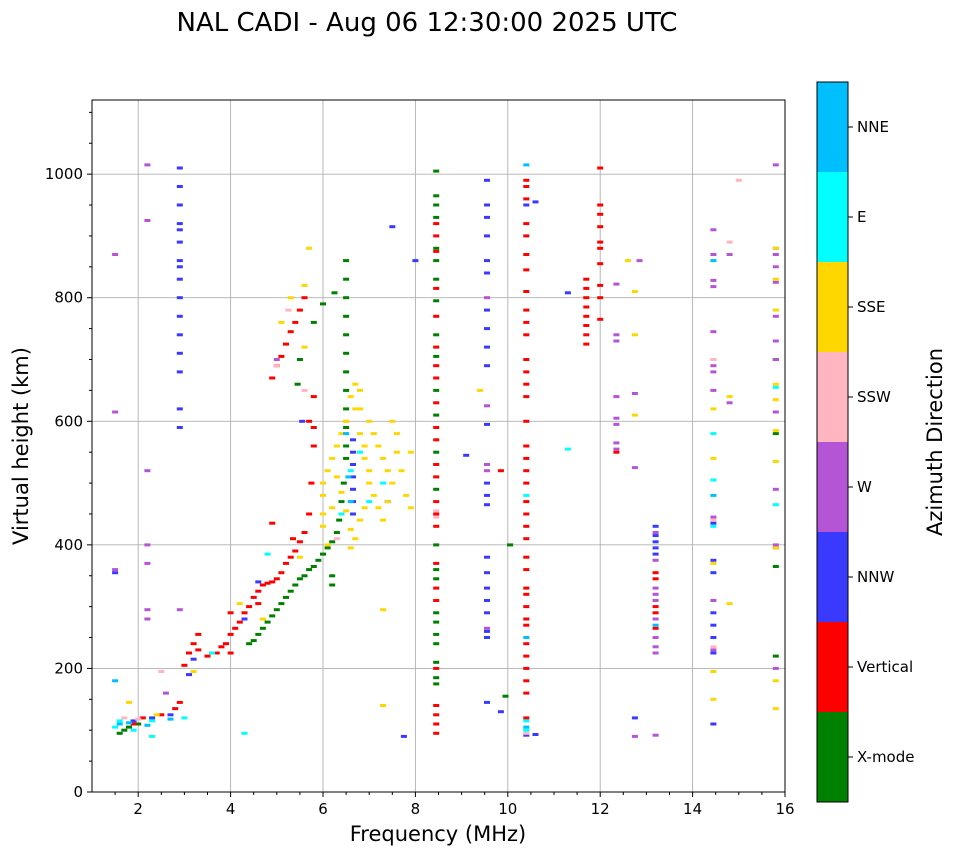 This screenshot has height=857, width=958. Describe the element at coordinates (438, 834) in the screenshot. I see `x-axis-label: Frequency (MHz)` at that location.